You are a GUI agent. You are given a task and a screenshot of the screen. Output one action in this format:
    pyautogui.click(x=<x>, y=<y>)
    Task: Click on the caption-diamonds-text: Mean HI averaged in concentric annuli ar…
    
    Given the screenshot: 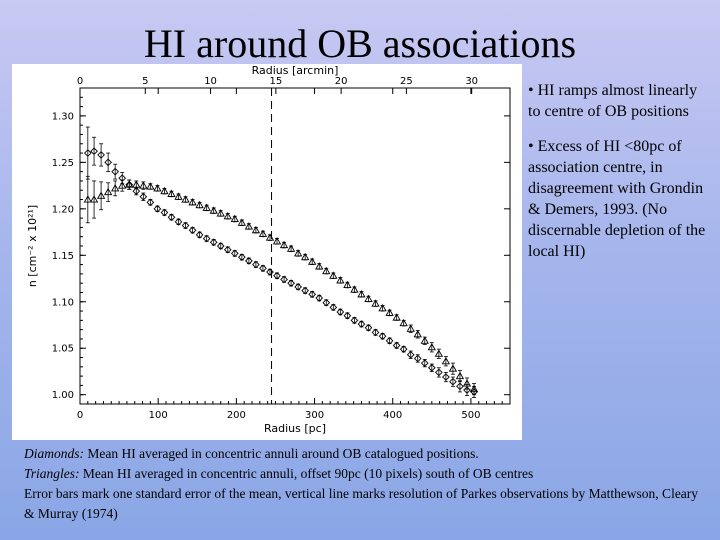 What is the action you would take?
    pyautogui.click(x=281, y=453)
    